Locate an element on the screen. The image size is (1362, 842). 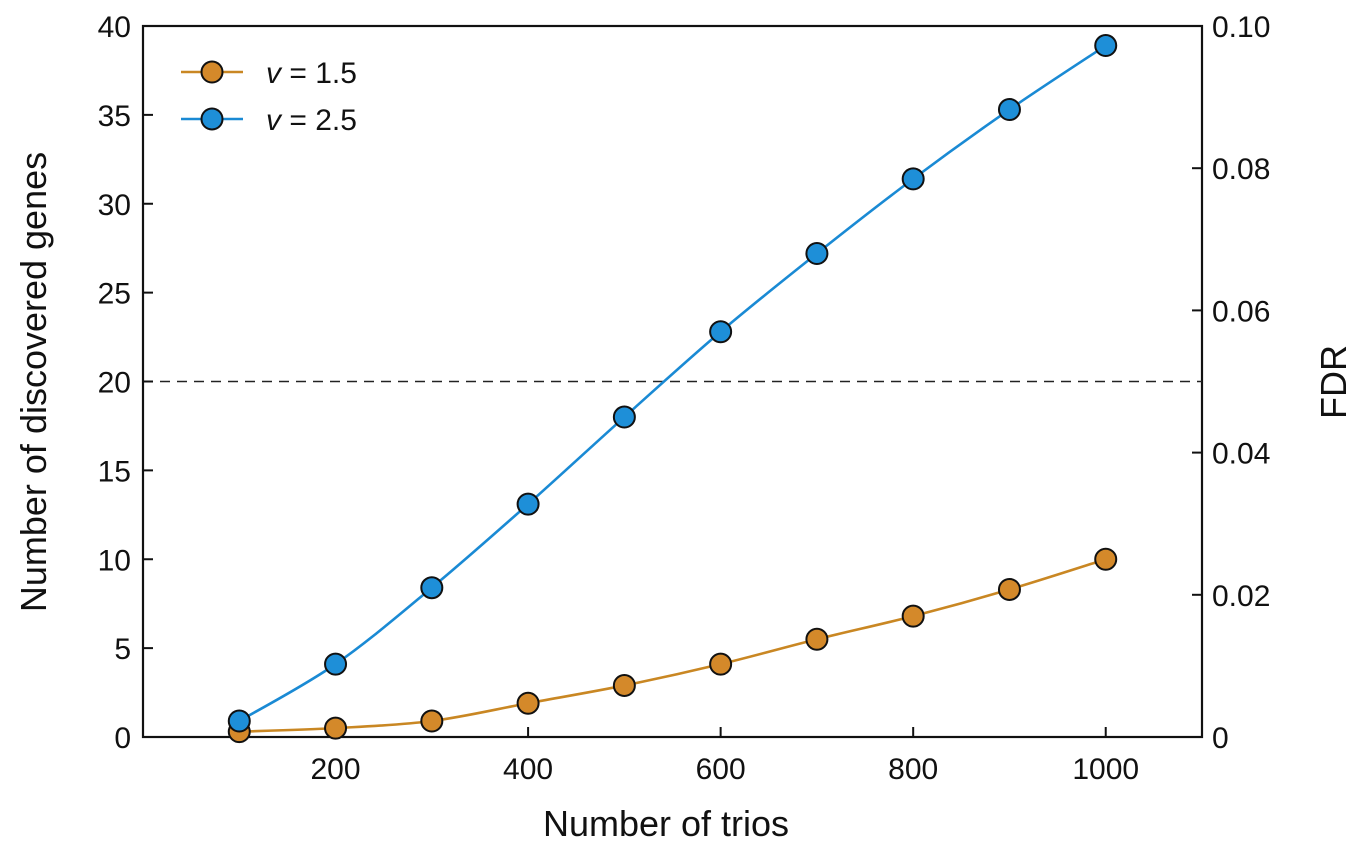
y2-tick-label: 0.10 is located at coordinates (1241, 27).